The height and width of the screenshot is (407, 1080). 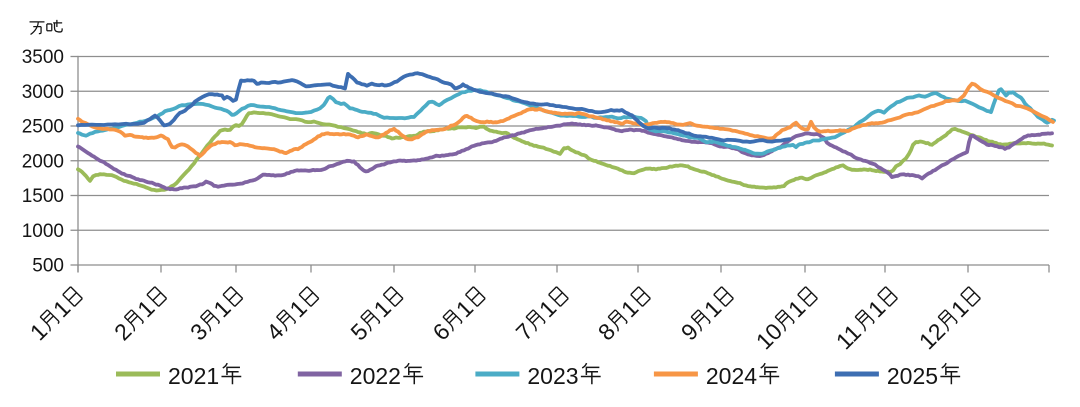 I want to click on svg-text: 11, so click(x=848, y=336).